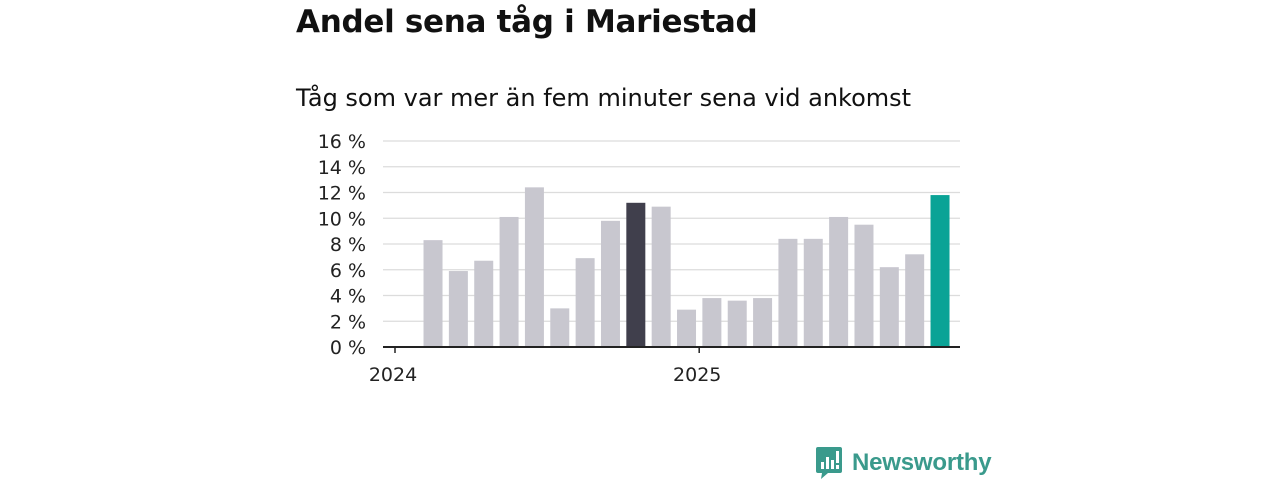 The image size is (1280, 480). Describe the element at coordinates (348, 297) in the screenshot. I see `y-tick-label: 4 %` at that location.